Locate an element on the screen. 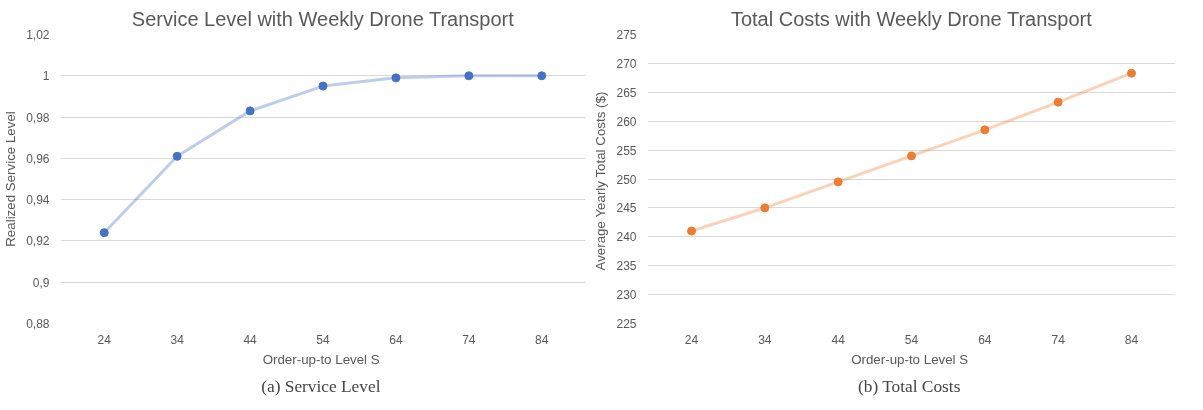 This screenshot has width=1203, height=410. y-tick-label: 1 is located at coordinates (46, 76).